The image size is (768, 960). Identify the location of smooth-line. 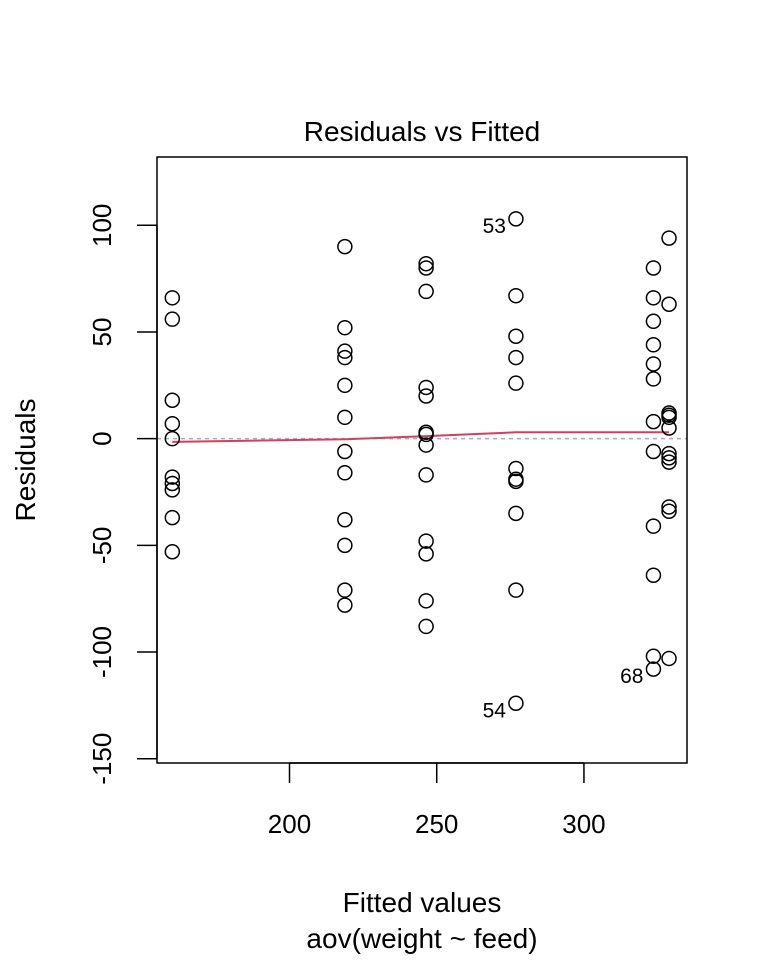
(420, 437).